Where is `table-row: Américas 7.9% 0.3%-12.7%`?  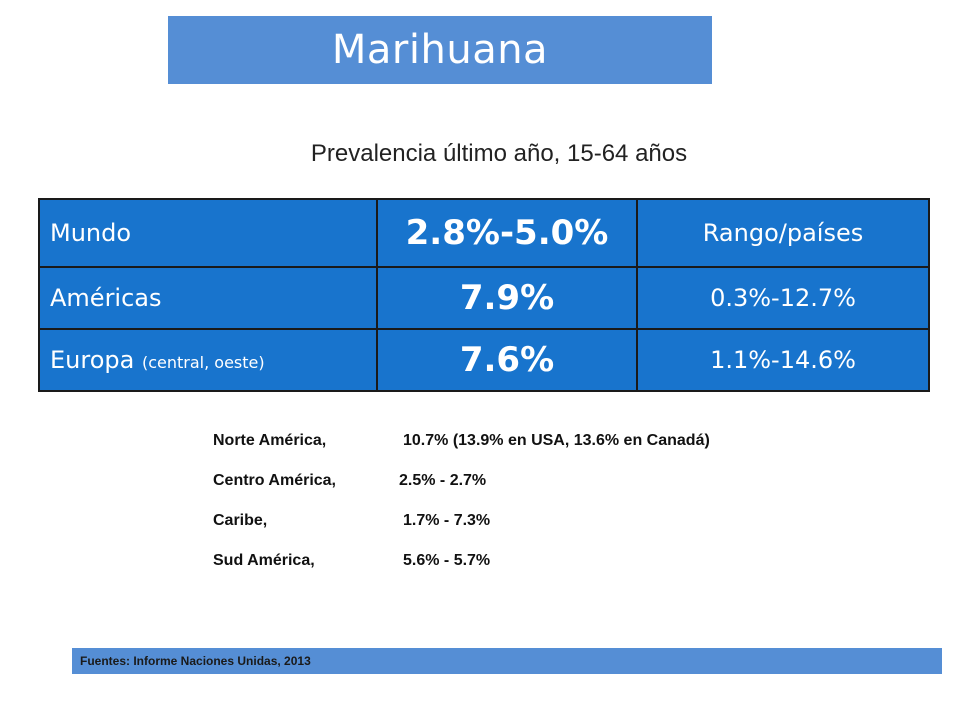 table-row: Américas 7.9% 0.3%-12.7% is located at coordinates (484, 298).